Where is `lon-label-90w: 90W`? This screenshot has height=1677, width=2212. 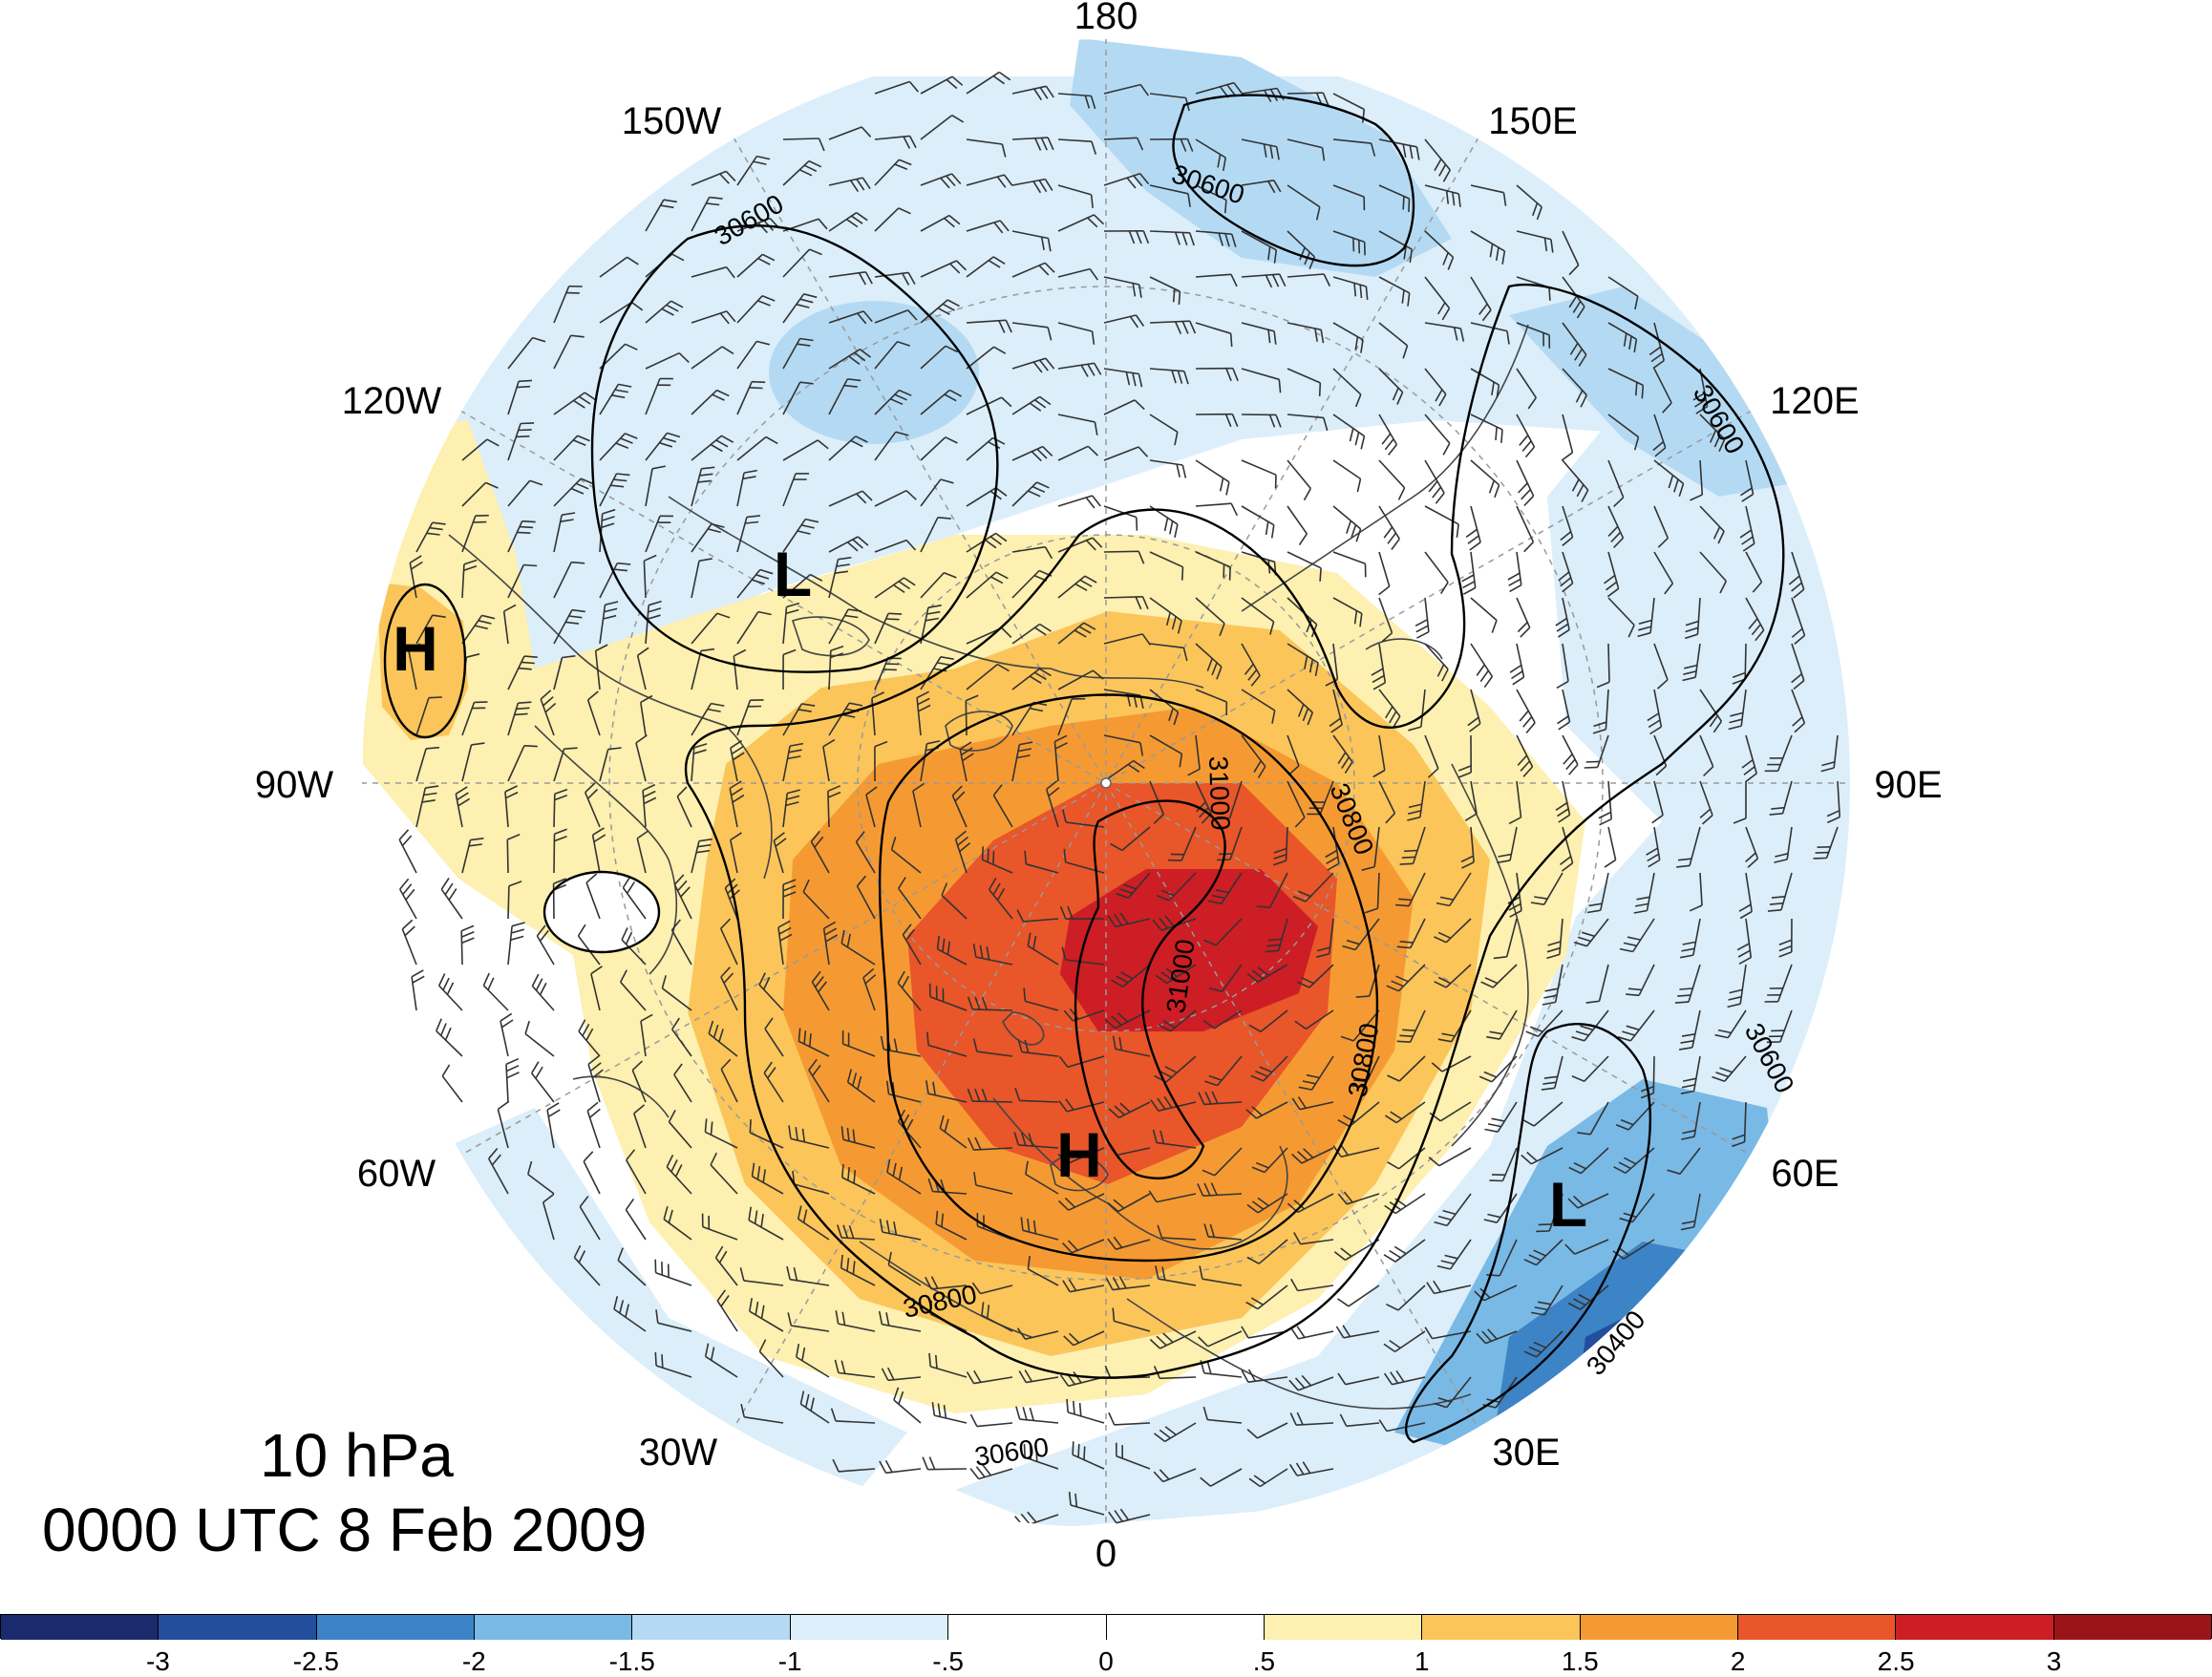 lon-label-90w: 90W is located at coordinates (294, 785).